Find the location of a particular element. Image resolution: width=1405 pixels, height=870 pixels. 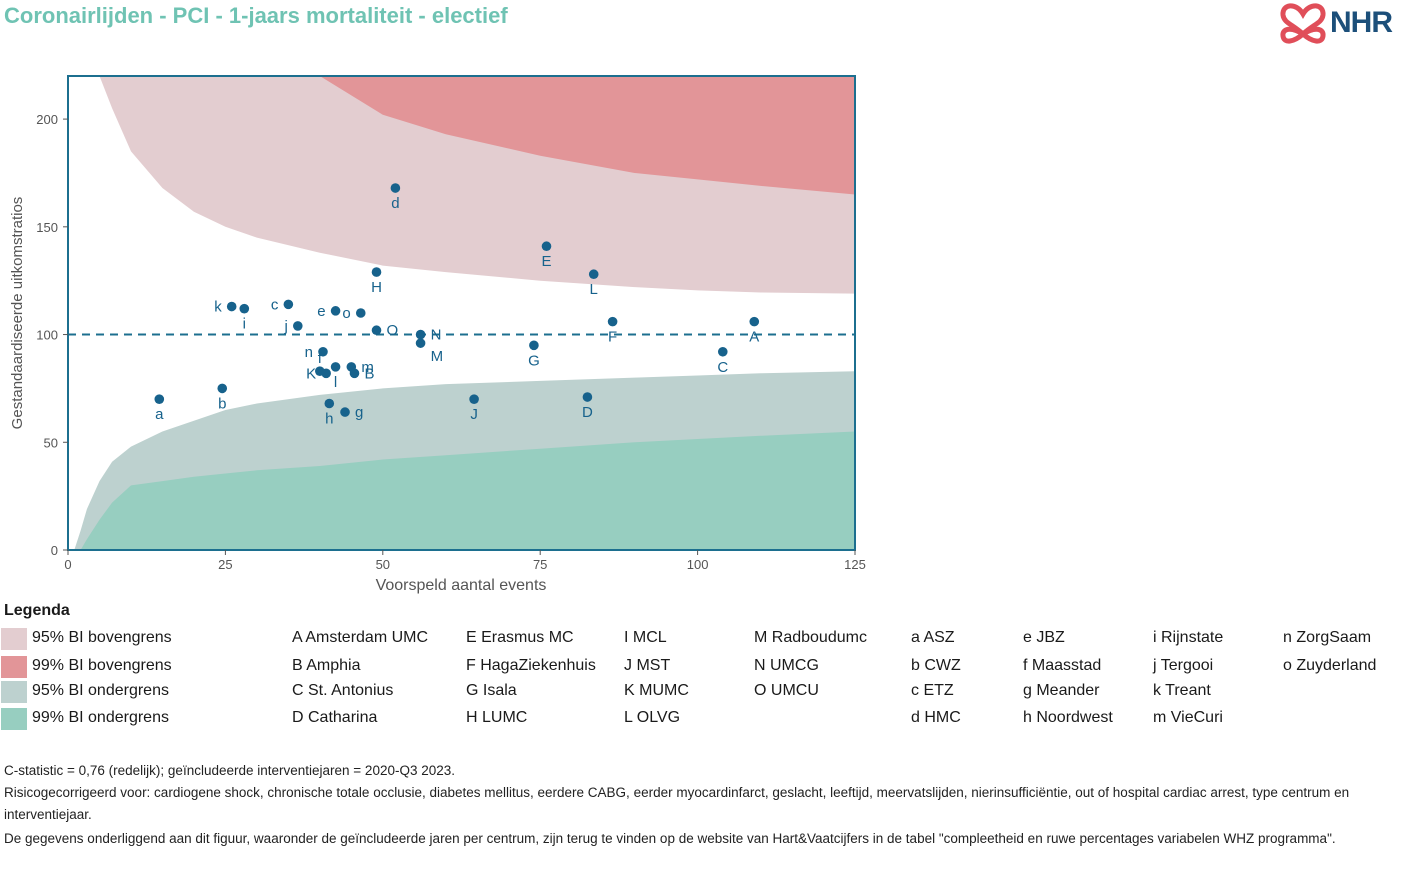

data-label-C: C is located at coordinates (722, 367).